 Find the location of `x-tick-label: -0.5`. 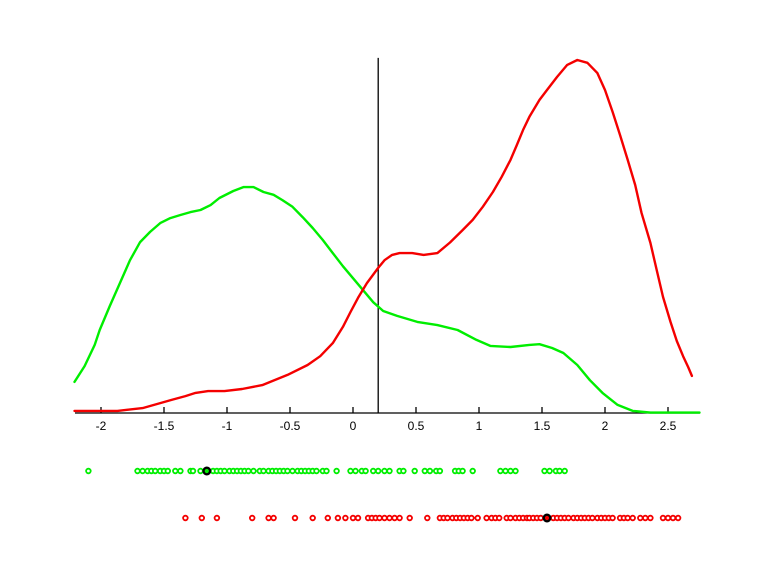

x-tick-label: -0.5 is located at coordinates (290, 426).